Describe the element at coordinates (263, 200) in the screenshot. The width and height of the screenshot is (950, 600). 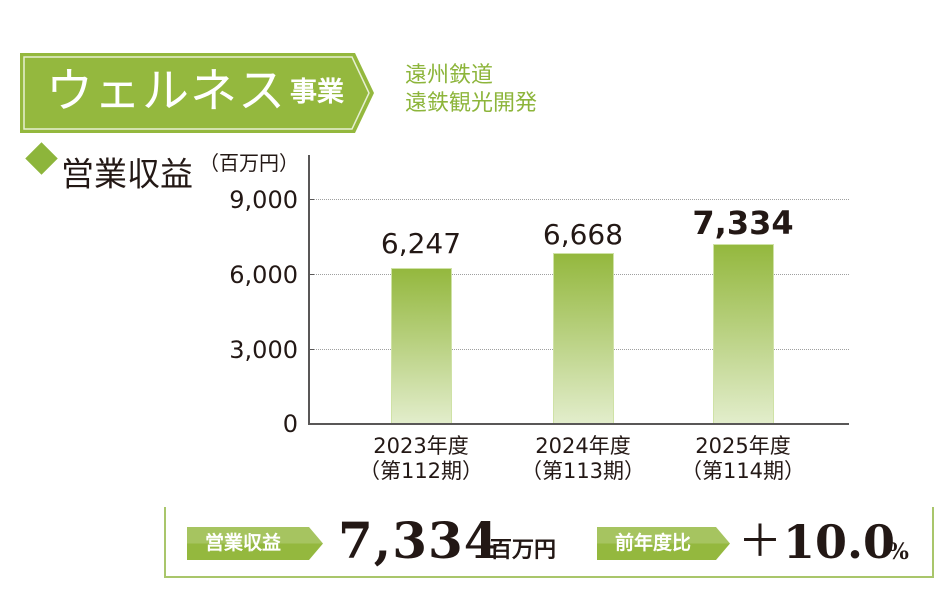
I see `y-tick-label: 9,000` at that location.